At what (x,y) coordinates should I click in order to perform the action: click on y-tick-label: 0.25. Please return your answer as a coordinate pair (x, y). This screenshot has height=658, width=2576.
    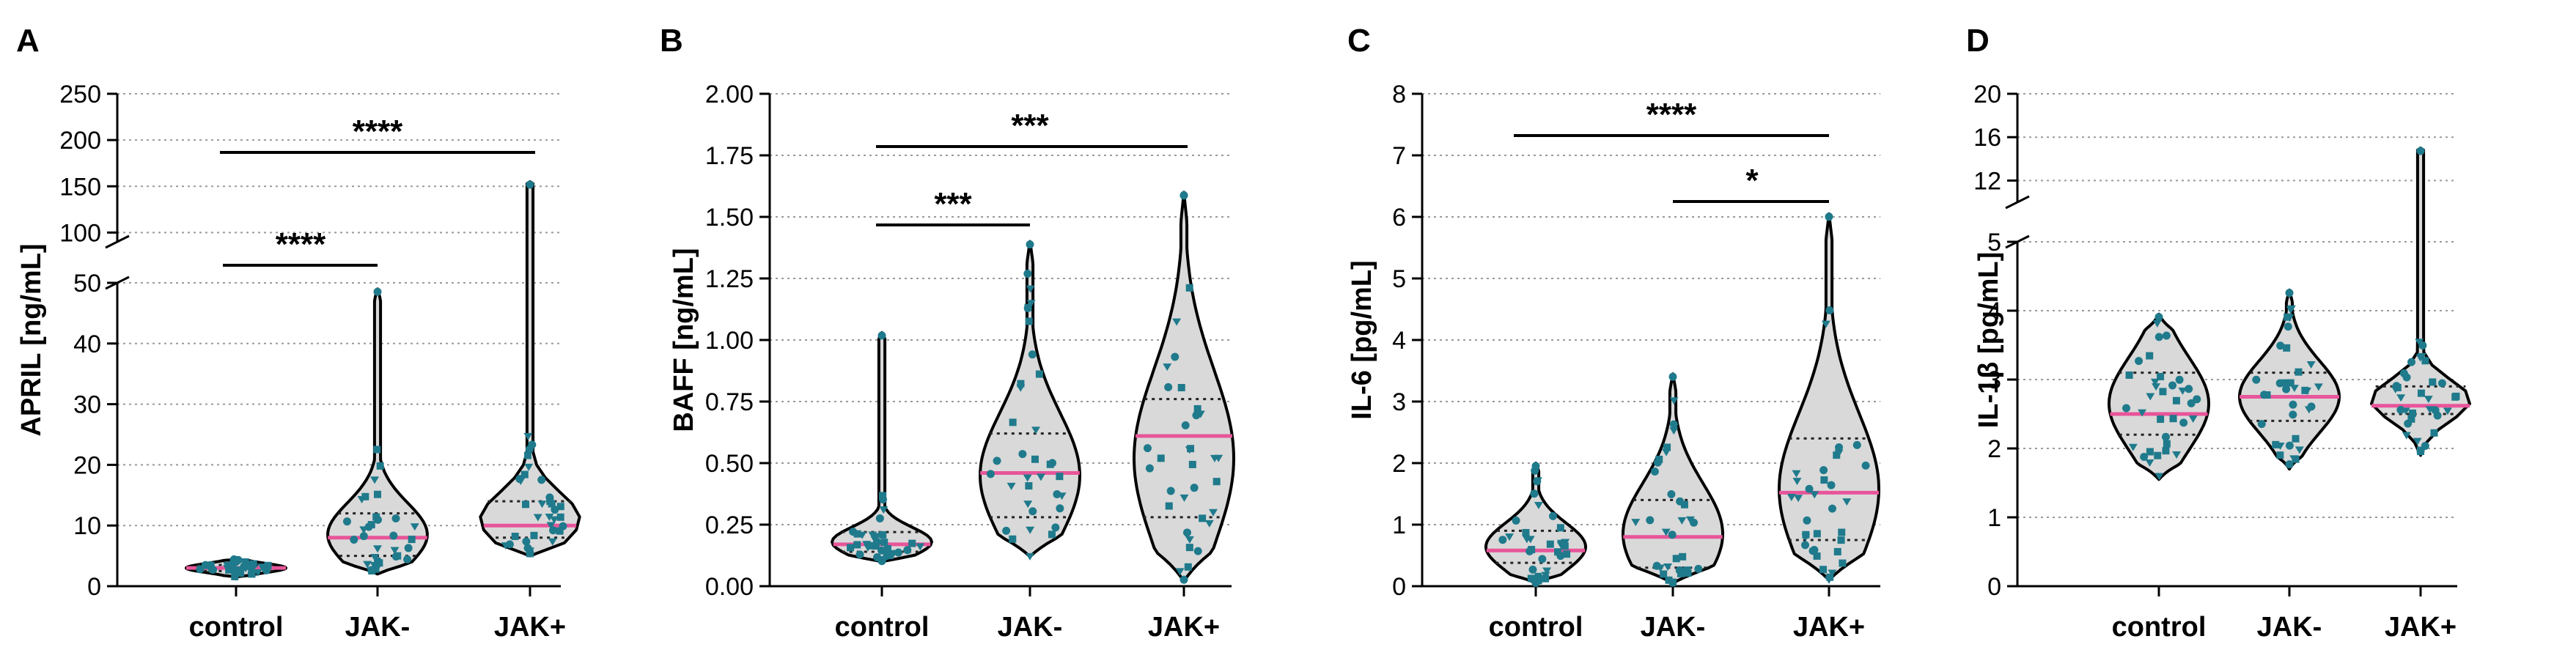
    Looking at the image, I should click on (729, 525).